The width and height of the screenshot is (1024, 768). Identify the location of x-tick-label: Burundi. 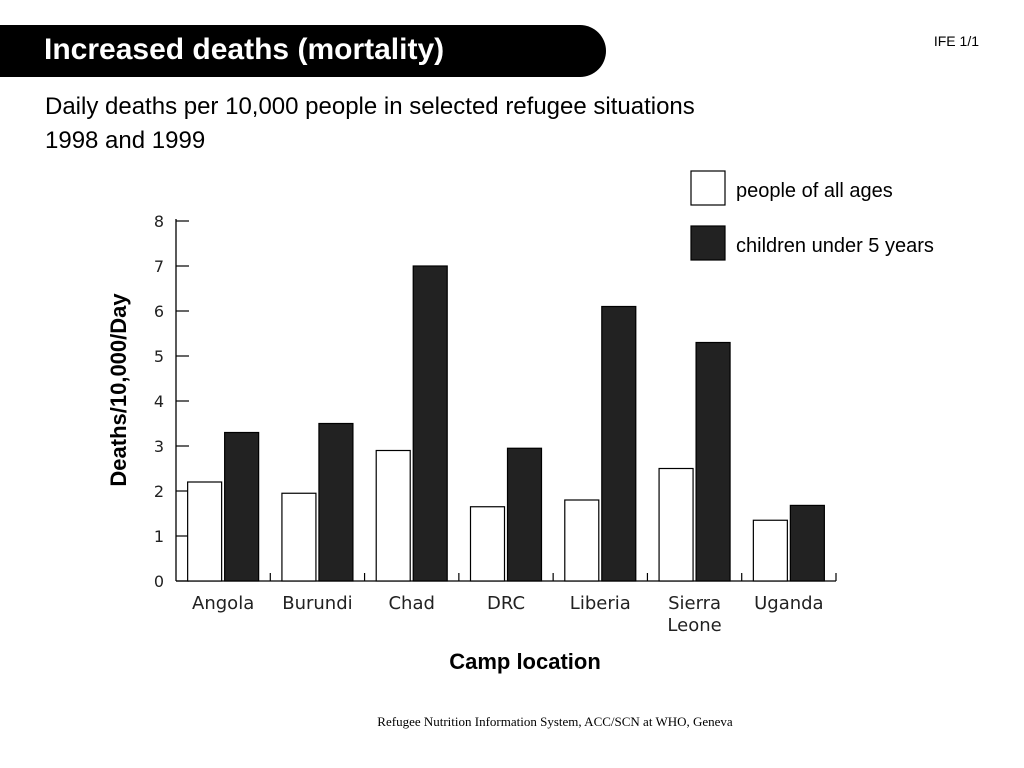
(317, 603).